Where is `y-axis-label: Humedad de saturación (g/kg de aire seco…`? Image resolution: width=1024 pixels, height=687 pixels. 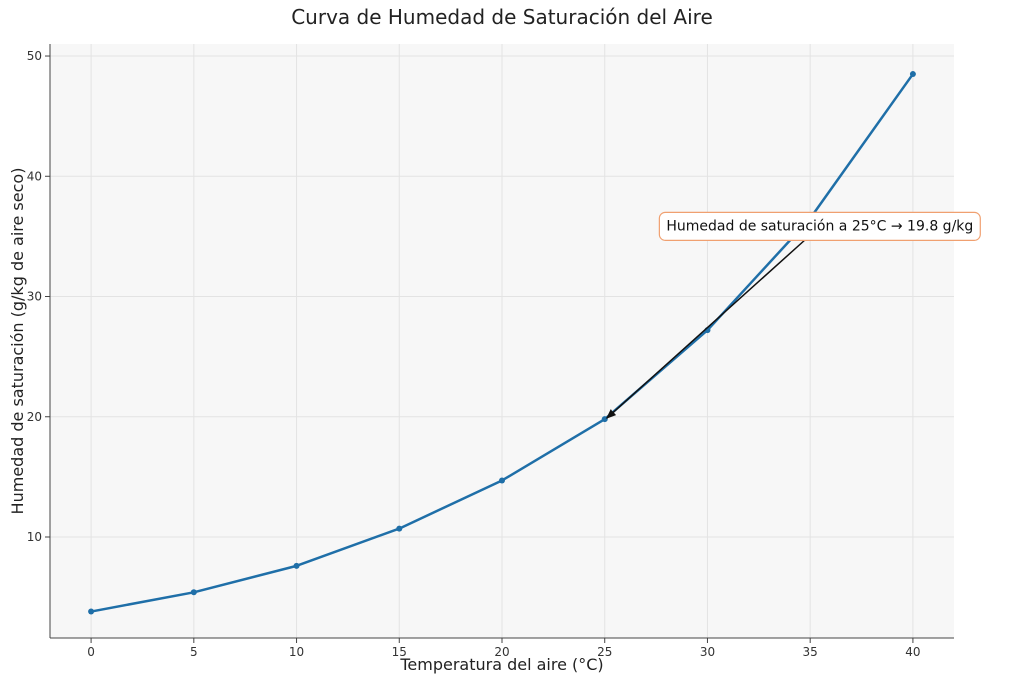 y-axis-label: Humedad de saturación (g/kg de aire seco… is located at coordinates (17, 341).